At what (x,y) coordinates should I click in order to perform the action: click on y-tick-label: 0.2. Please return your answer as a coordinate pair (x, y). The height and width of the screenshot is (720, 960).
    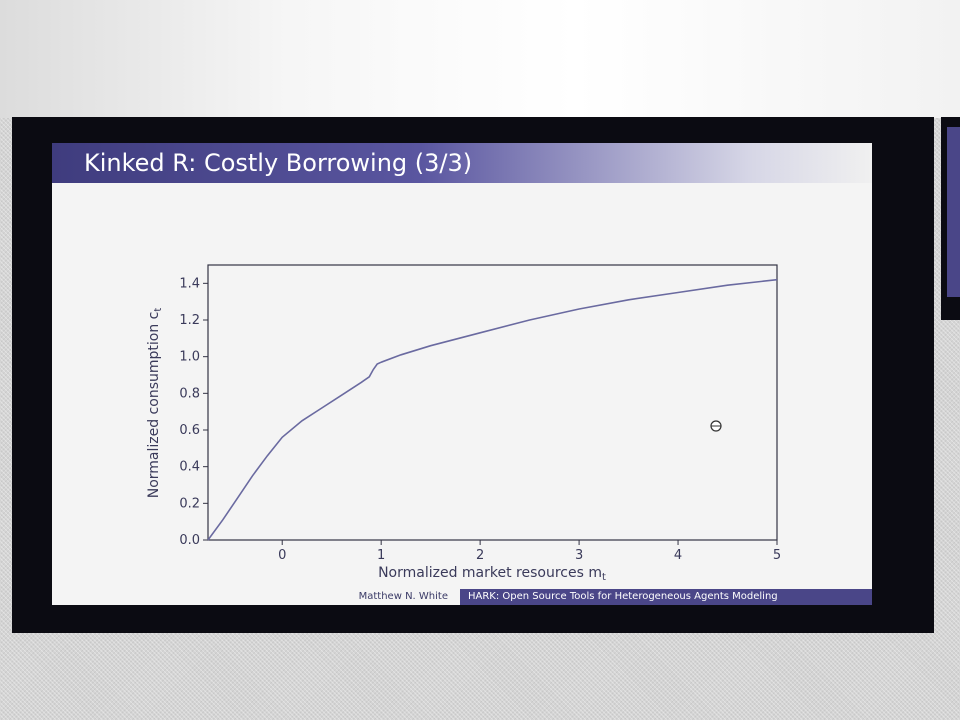
    Looking at the image, I should click on (189, 503).